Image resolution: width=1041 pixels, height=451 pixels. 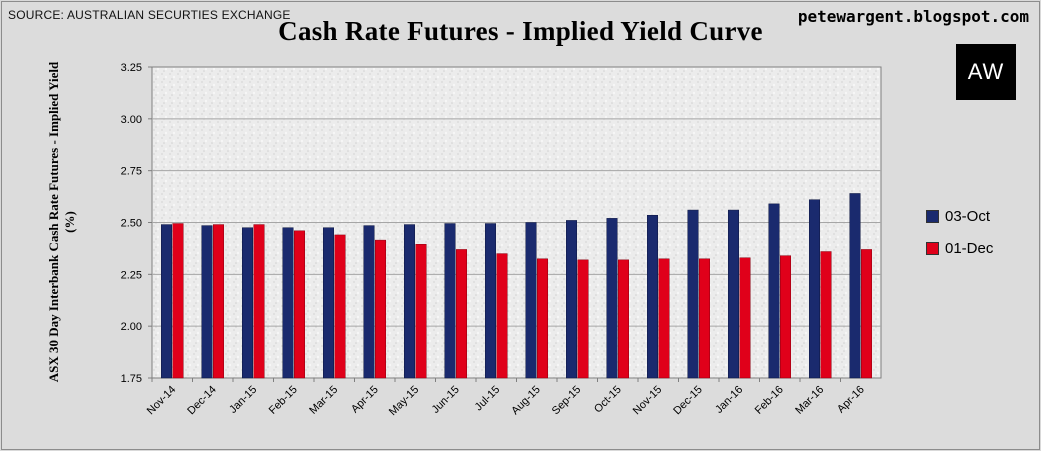 What do you see at coordinates (131, 172) in the screenshot?
I see `y-tick-label: 2.75` at bounding box center [131, 172].